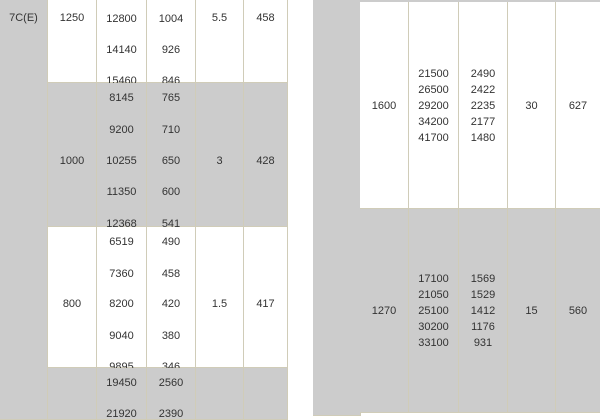 The height and width of the screenshot is (420, 600). I want to click on table-cell: 428, so click(266, 155).